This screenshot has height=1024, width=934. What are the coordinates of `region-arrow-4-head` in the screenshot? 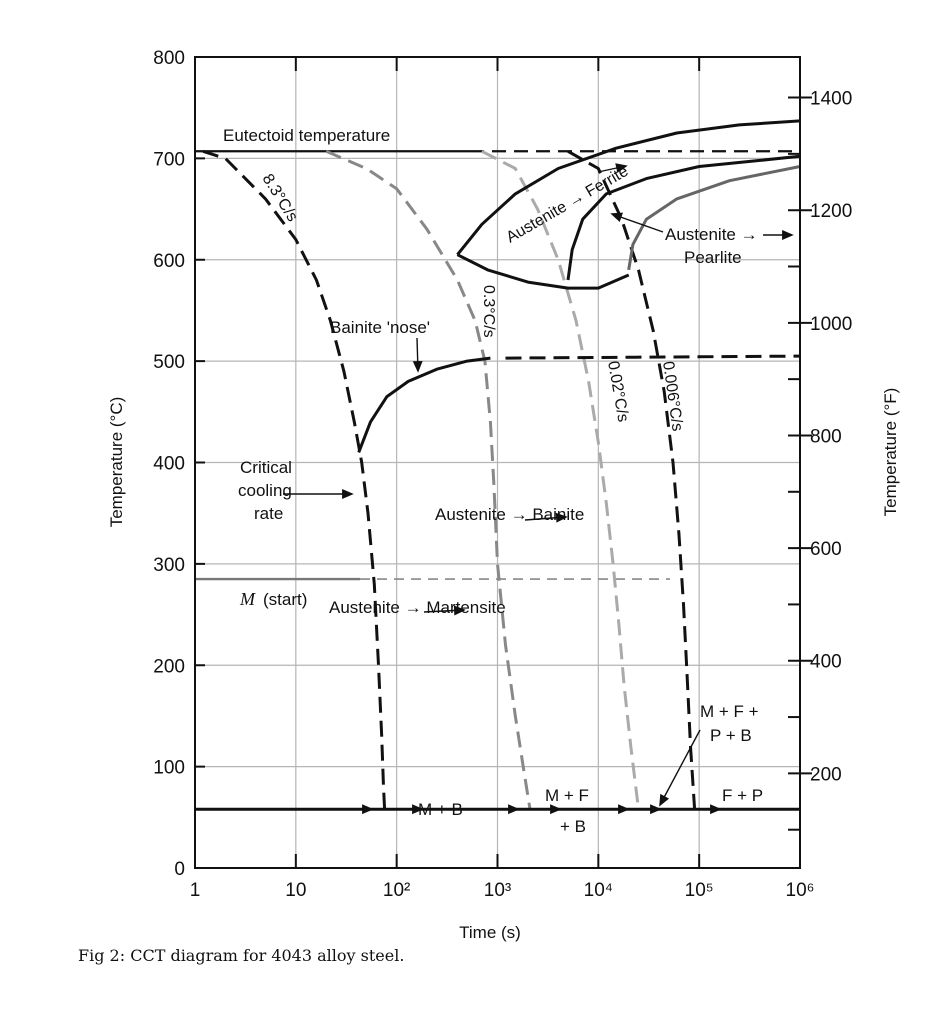 It's located at (624, 809).